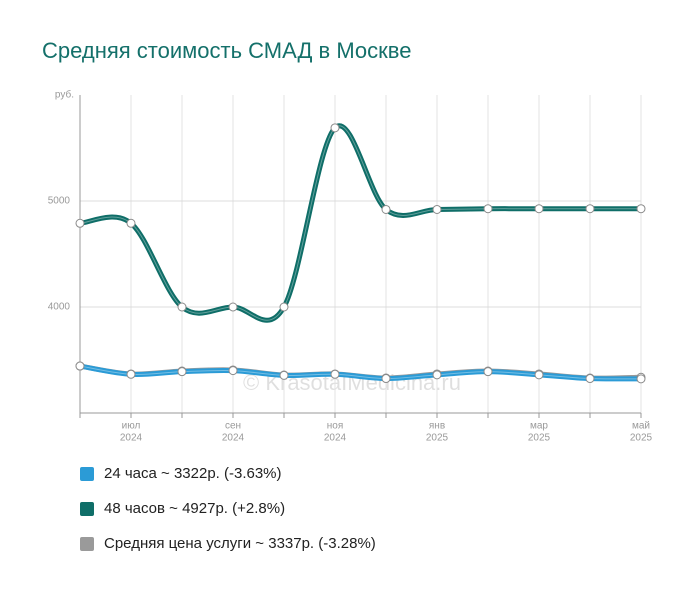 This screenshot has width=700, height=591. What do you see at coordinates (539, 426) in the screenshot?
I see `x-tick-label: мар` at bounding box center [539, 426].